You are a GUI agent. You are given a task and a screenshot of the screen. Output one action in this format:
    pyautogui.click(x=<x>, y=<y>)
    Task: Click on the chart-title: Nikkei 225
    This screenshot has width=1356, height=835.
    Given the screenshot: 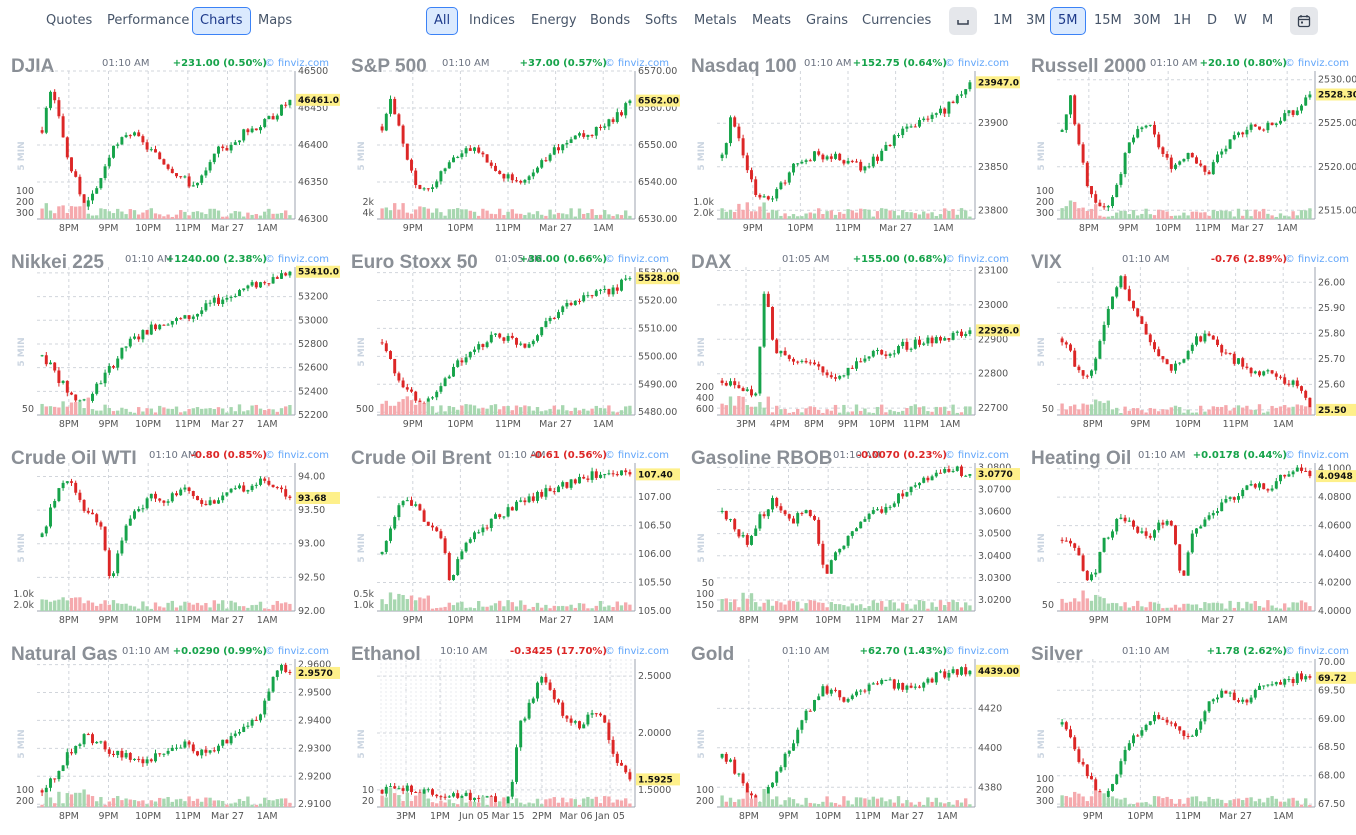 What is the action you would take?
    pyautogui.click(x=57, y=262)
    